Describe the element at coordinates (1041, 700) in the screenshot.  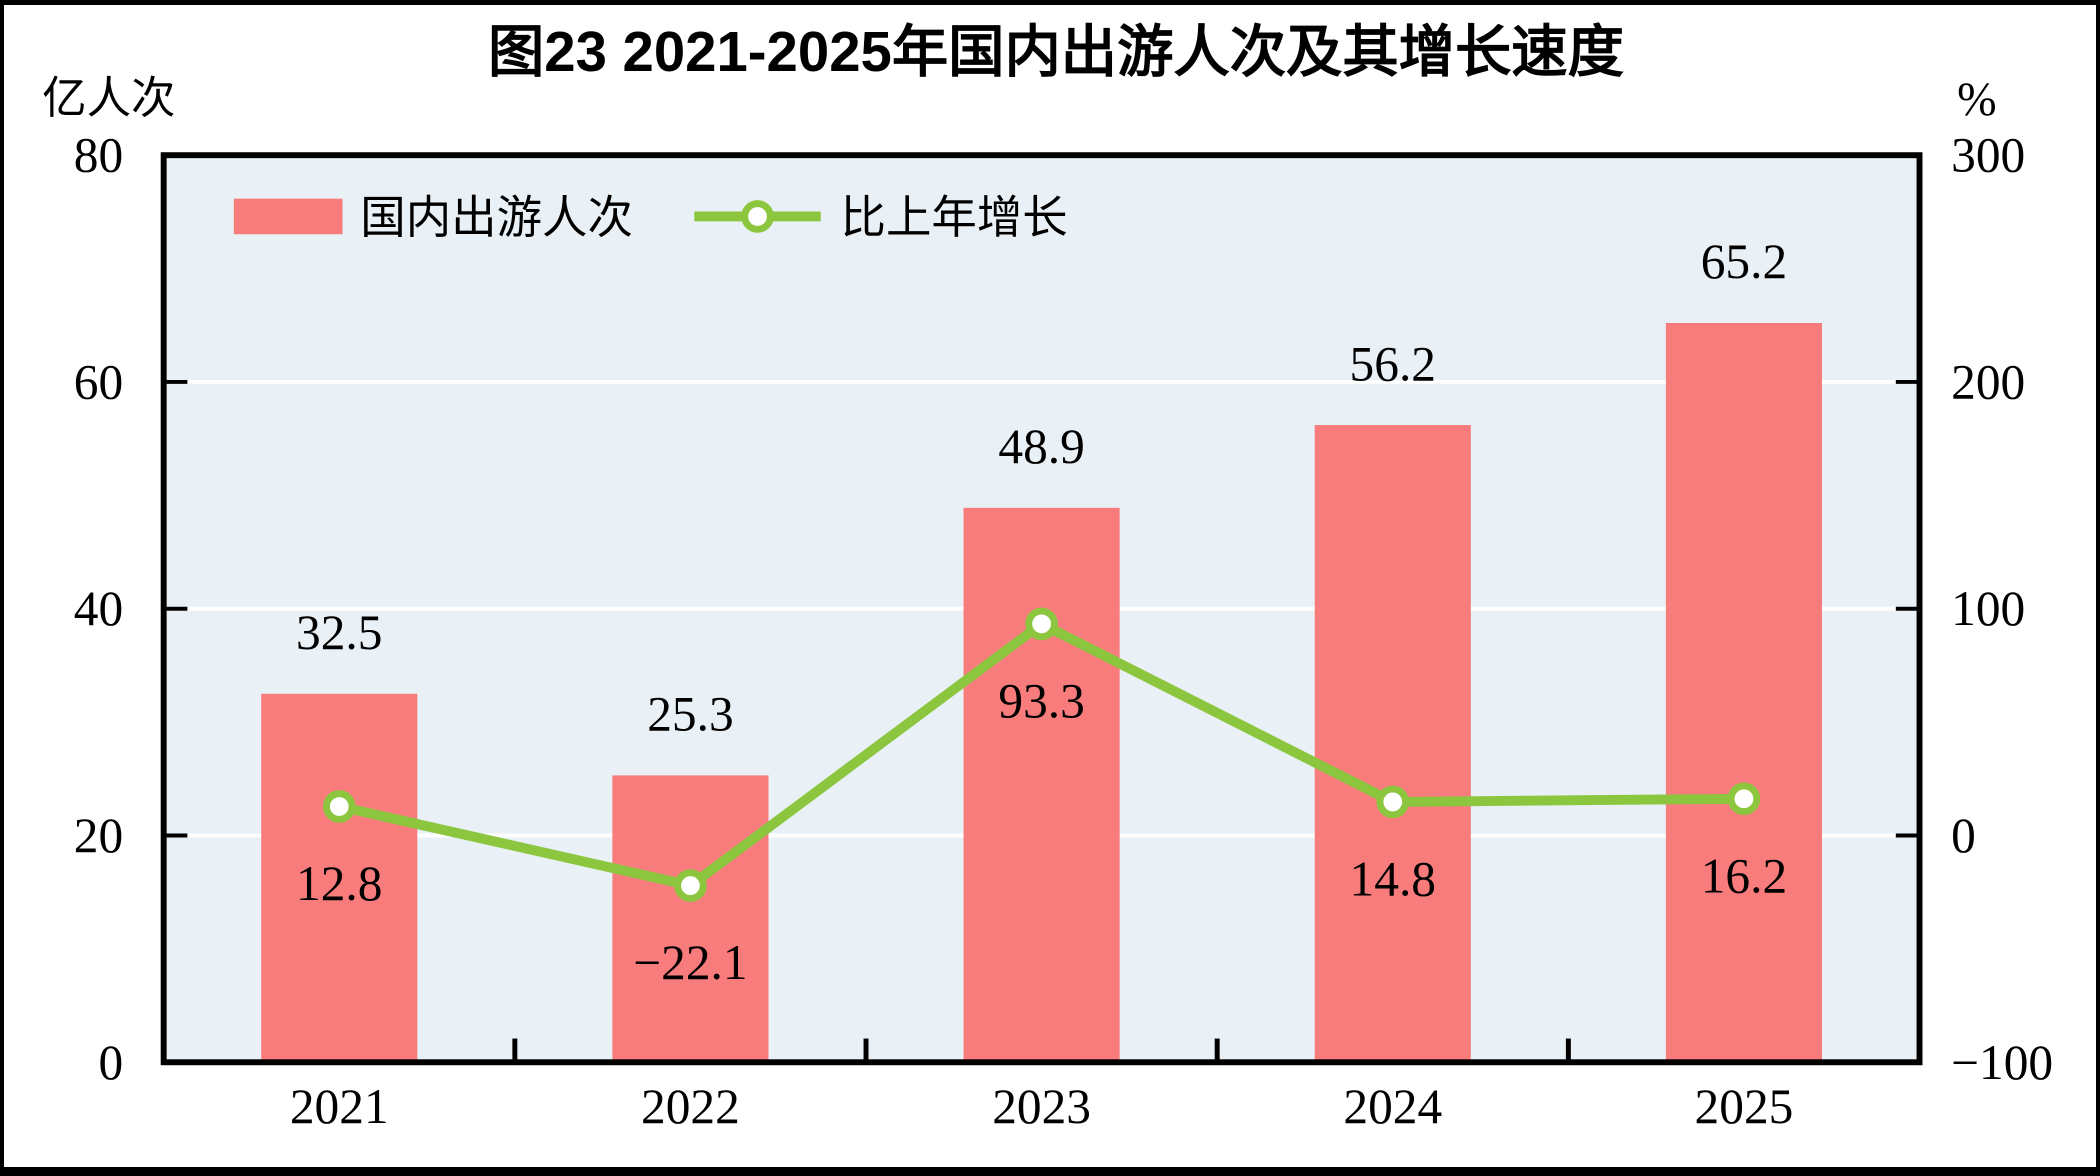
I see `line-value-2023: 93.3` at that location.